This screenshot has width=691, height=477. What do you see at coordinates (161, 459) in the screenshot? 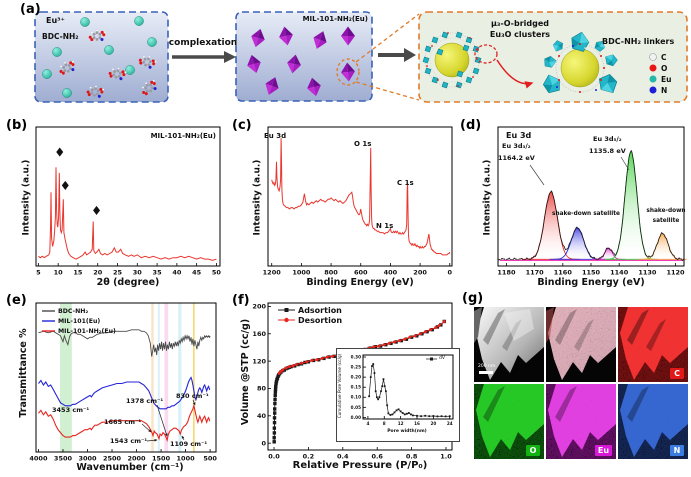
I see `x-tick-label: 1500` at bounding box center [161, 459].